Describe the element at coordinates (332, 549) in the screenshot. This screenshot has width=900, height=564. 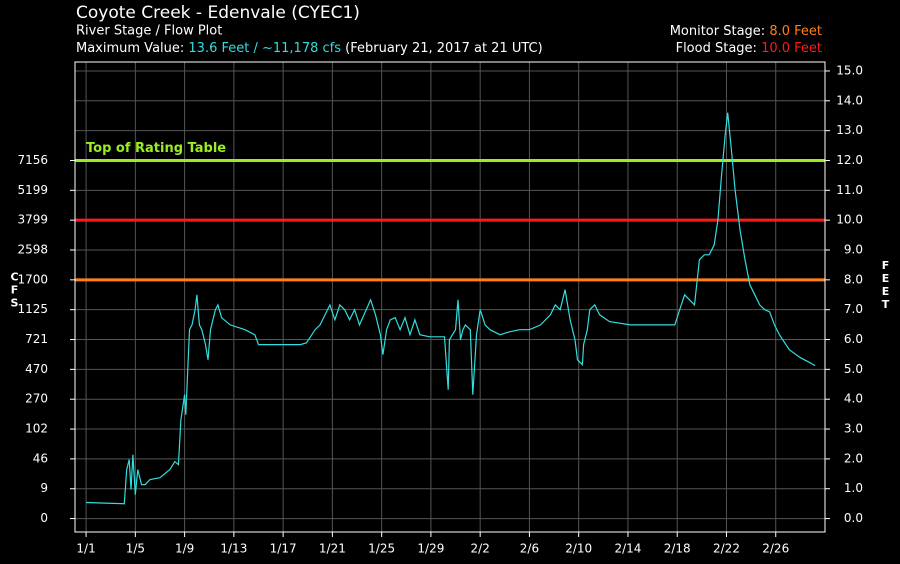
I see `x-tick-label: 1/21` at that location.